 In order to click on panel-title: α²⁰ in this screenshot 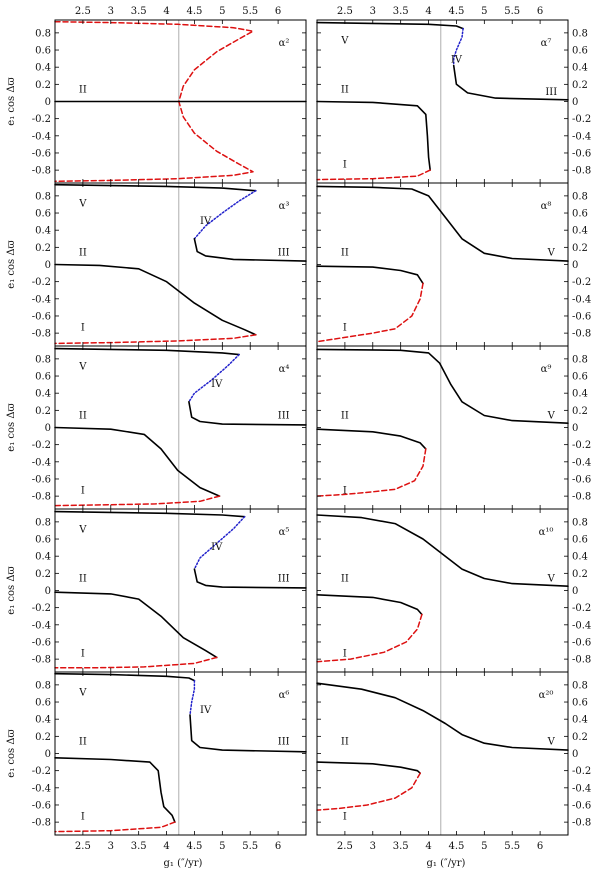, I will do `click(546, 695)`.